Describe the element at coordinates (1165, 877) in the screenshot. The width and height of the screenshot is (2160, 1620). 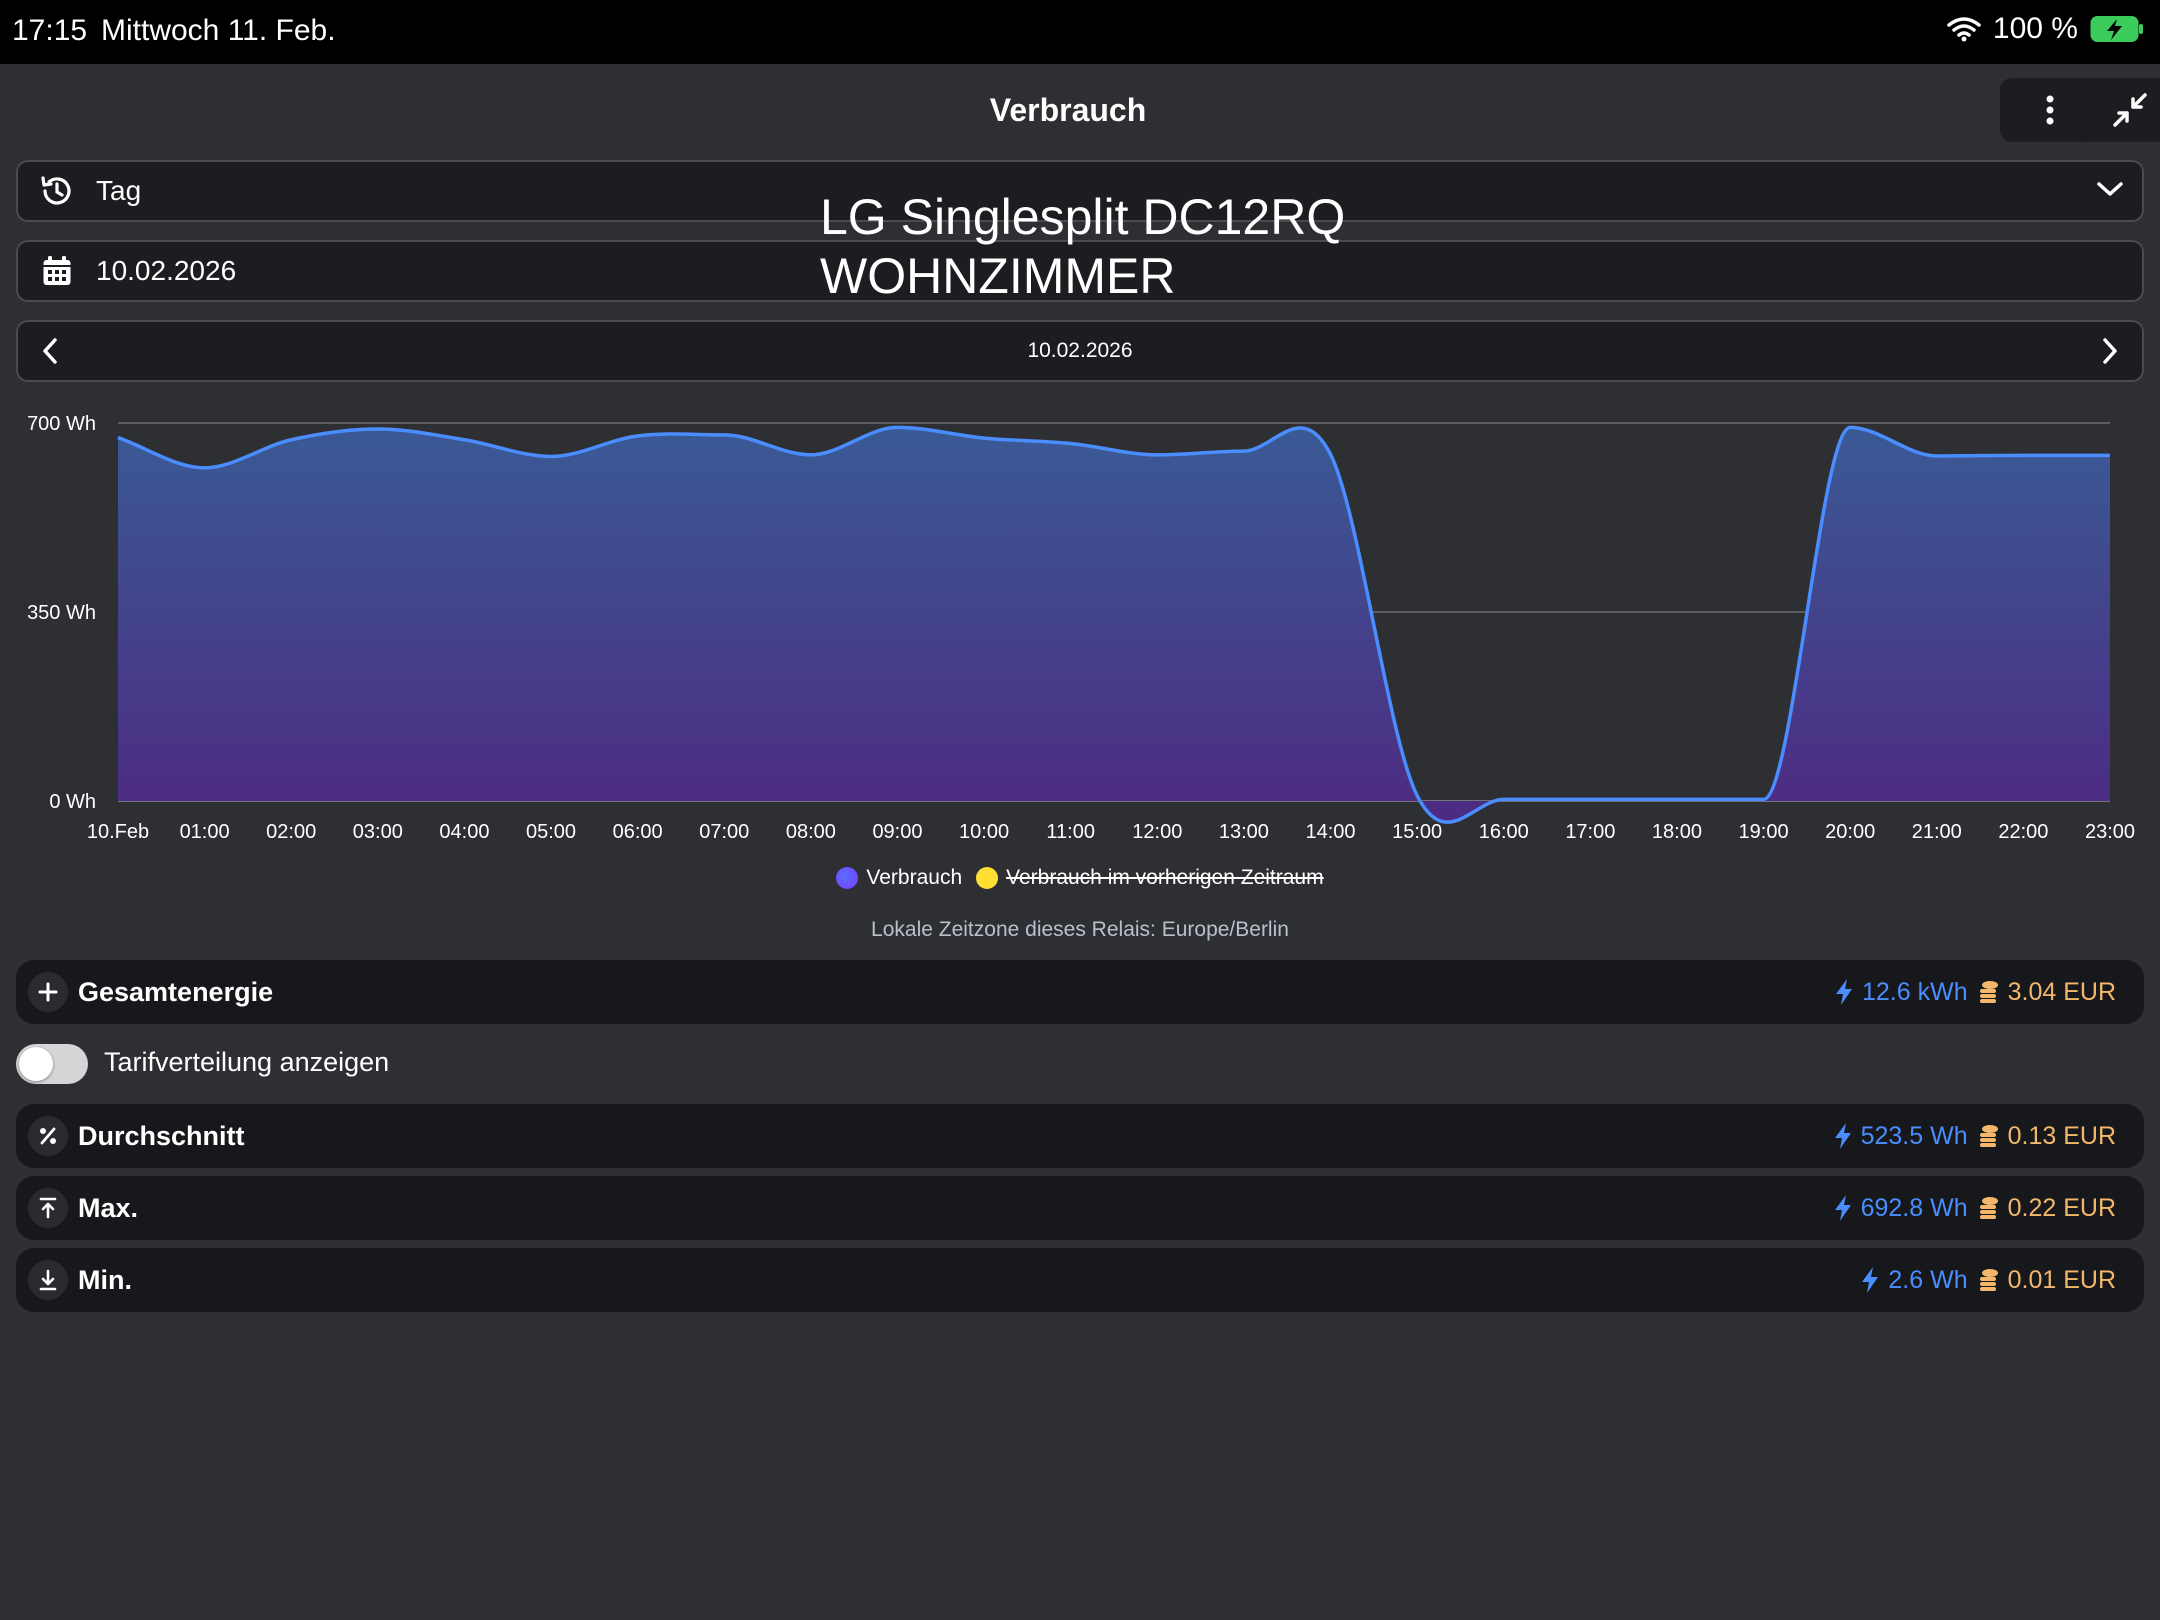
I see `legend-label-previous: Verbrauch im vorherigen Zeitraum` at that location.